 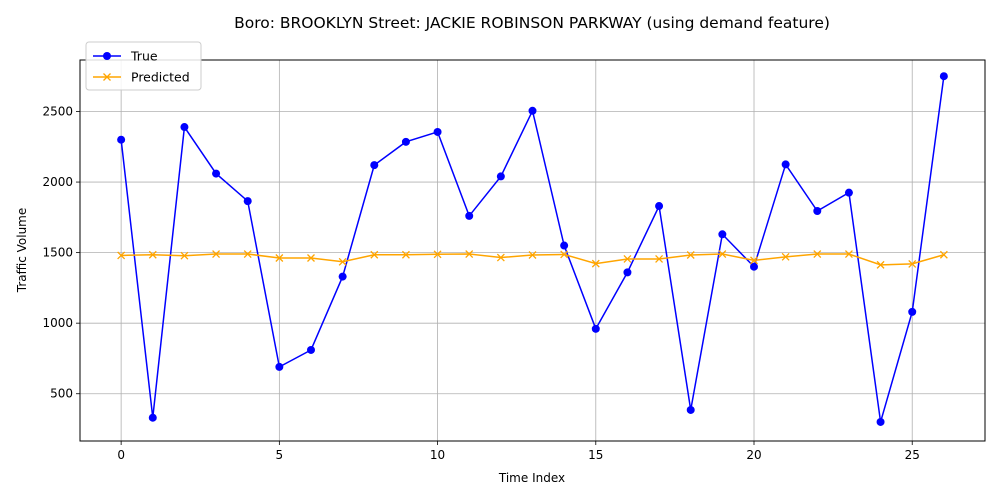 What do you see at coordinates (753, 455) in the screenshot?
I see `x-tick-label: 20` at bounding box center [753, 455].